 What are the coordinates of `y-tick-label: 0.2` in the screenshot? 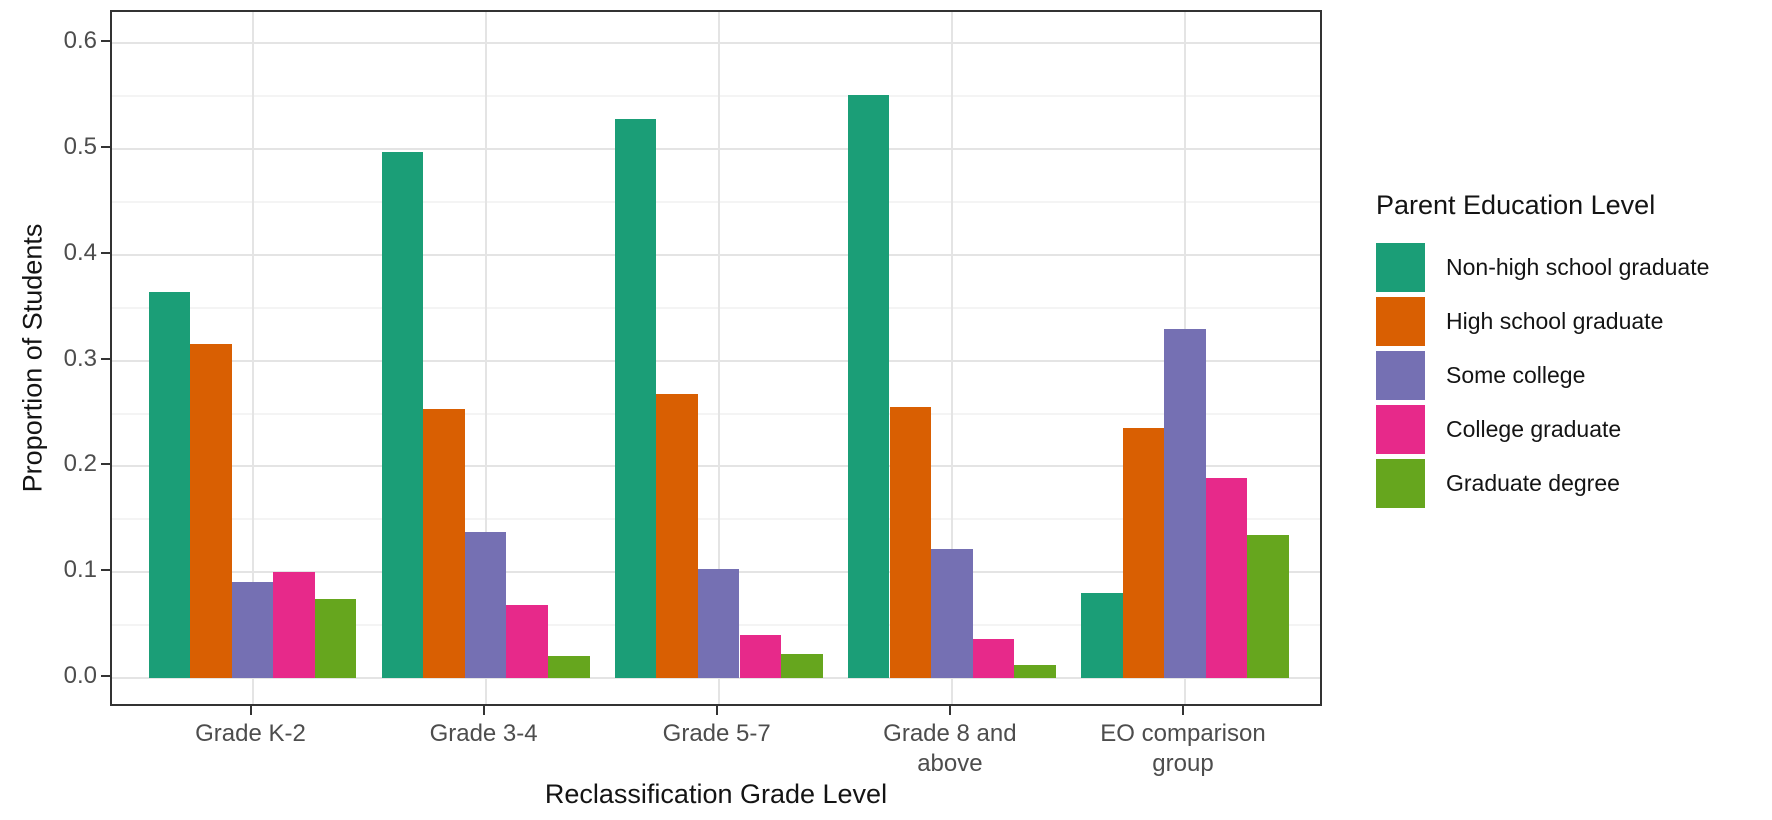 It's located at (80, 464).